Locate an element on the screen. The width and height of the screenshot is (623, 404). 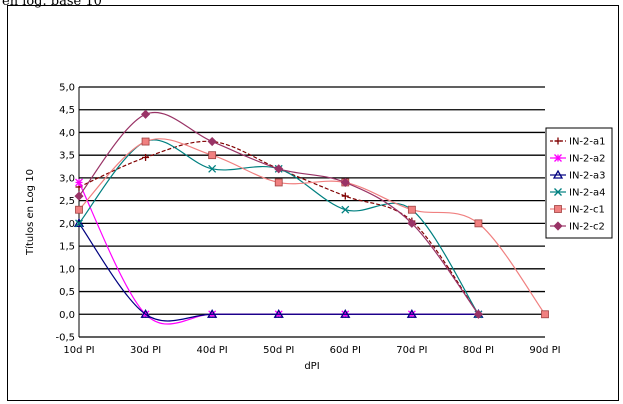
y-tick-label: -0,5 is located at coordinates (65, 338).